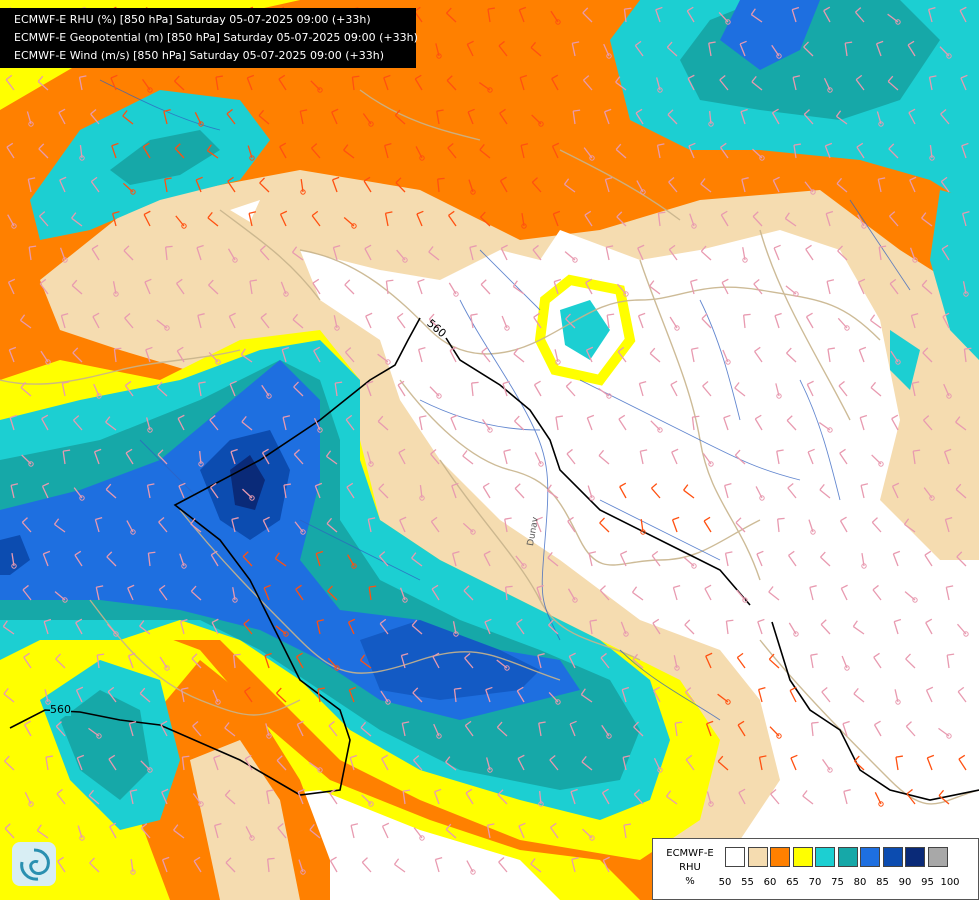 This screenshot has height=900, width=979. I want to click on legend-title: ECMWF-E RHU %, so click(690, 868).